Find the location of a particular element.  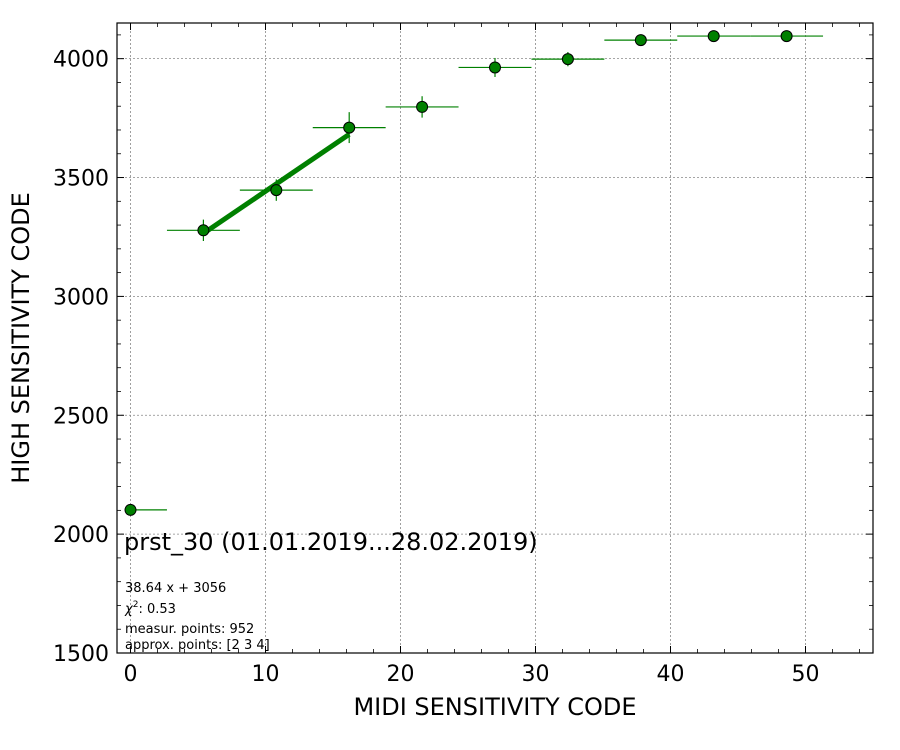

x-tick-label: 10 is located at coordinates (266, 674).